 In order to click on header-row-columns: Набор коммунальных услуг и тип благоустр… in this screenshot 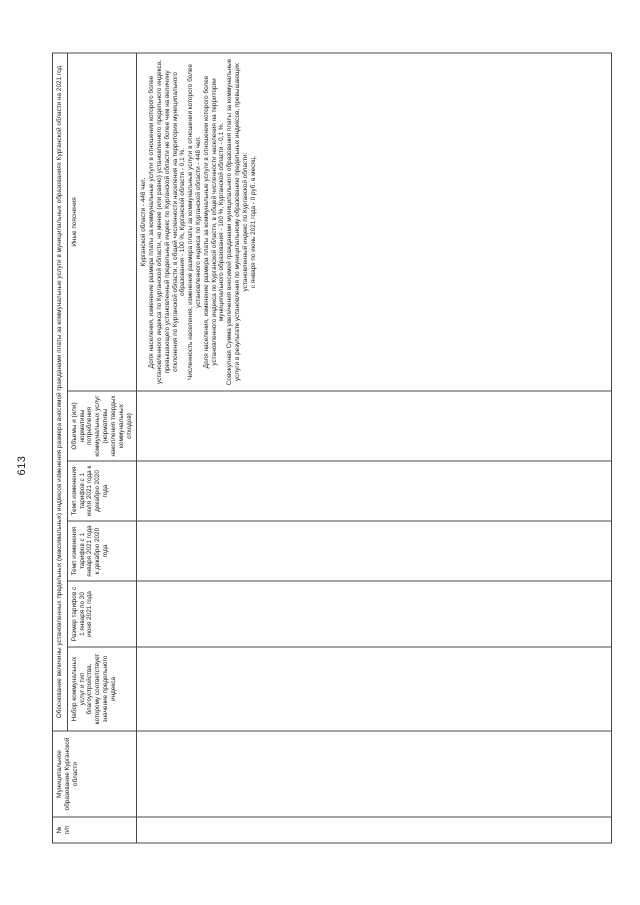, I will do `click(102, 447)`.